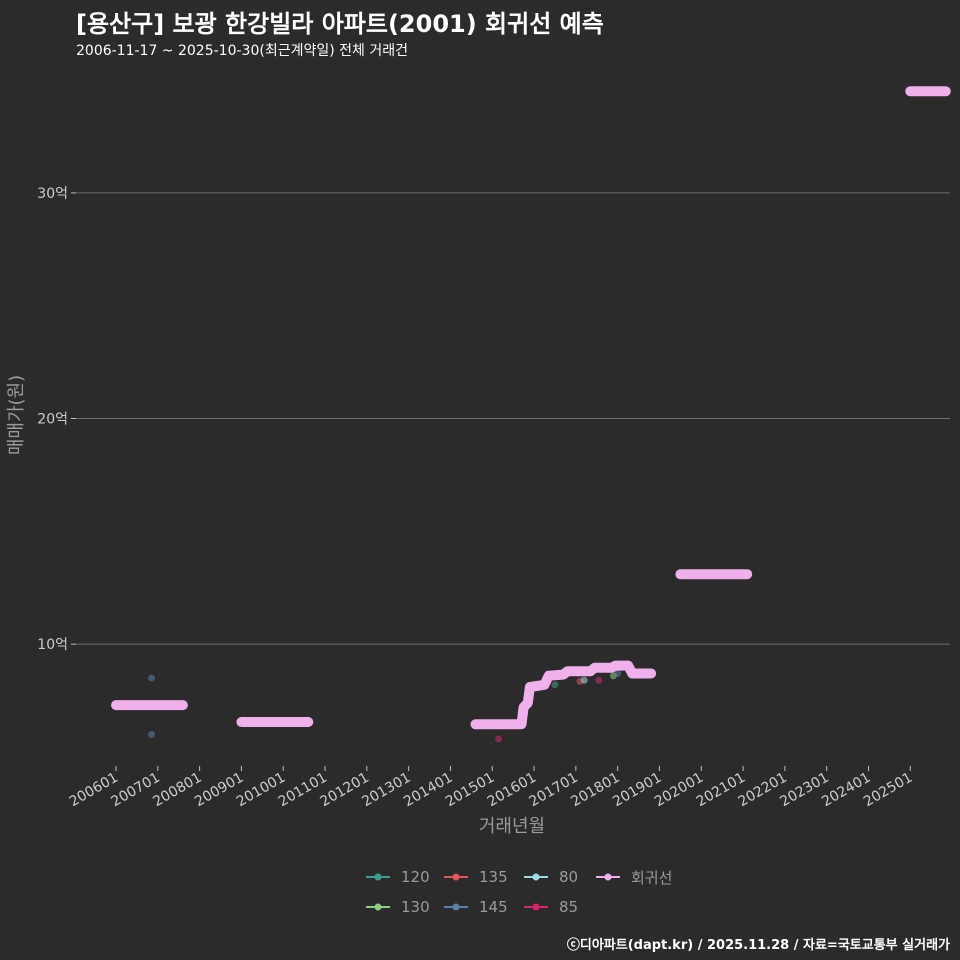  What do you see at coordinates (569, 907) in the screenshot?
I see `legend-label: 85` at bounding box center [569, 907].